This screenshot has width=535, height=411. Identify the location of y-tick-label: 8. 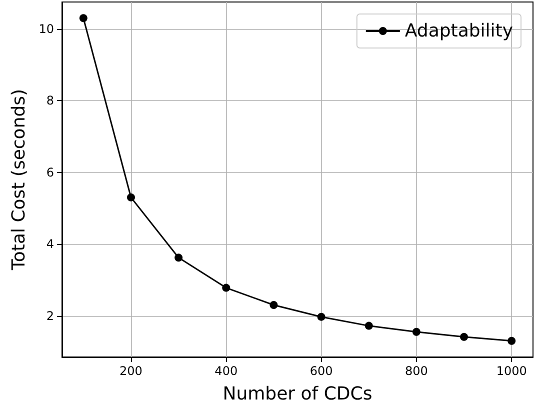
(50, 101).